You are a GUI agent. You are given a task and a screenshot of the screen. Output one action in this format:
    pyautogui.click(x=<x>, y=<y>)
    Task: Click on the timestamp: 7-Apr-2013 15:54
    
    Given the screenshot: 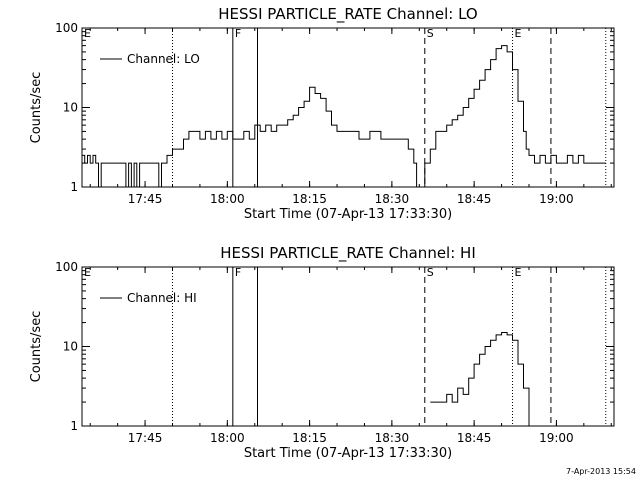 What is the action you would take?
    pyautogui.click(x=601, y=471)
    